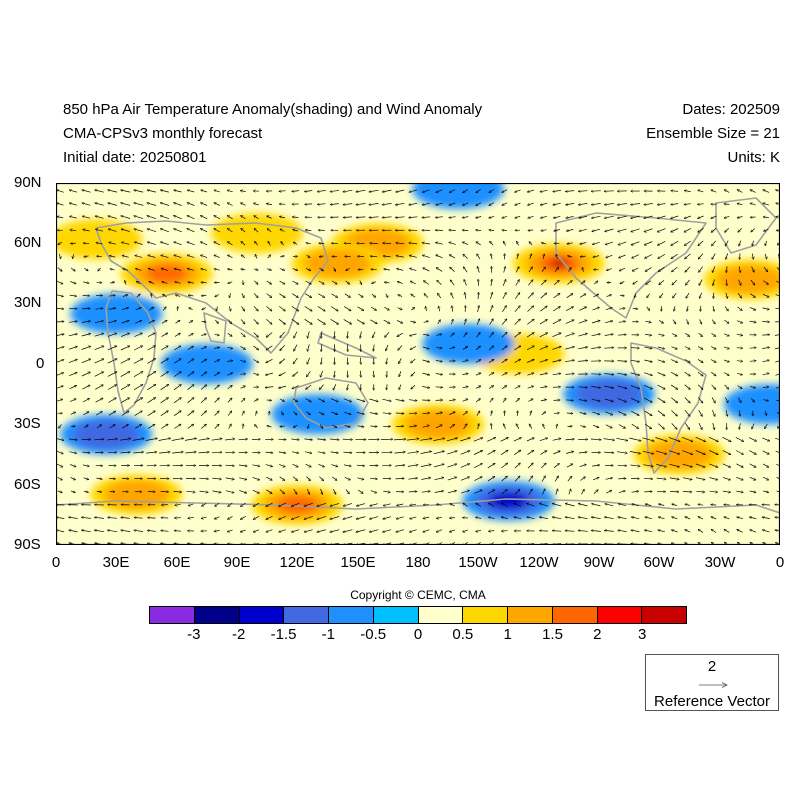 Image resolution: width=800 pixels, height=800 pixels. What do you see at coordinates (135, 157) in the screenshot?
I see `initial-date: Initial date: 20250801` at bounding box center [135, 157].